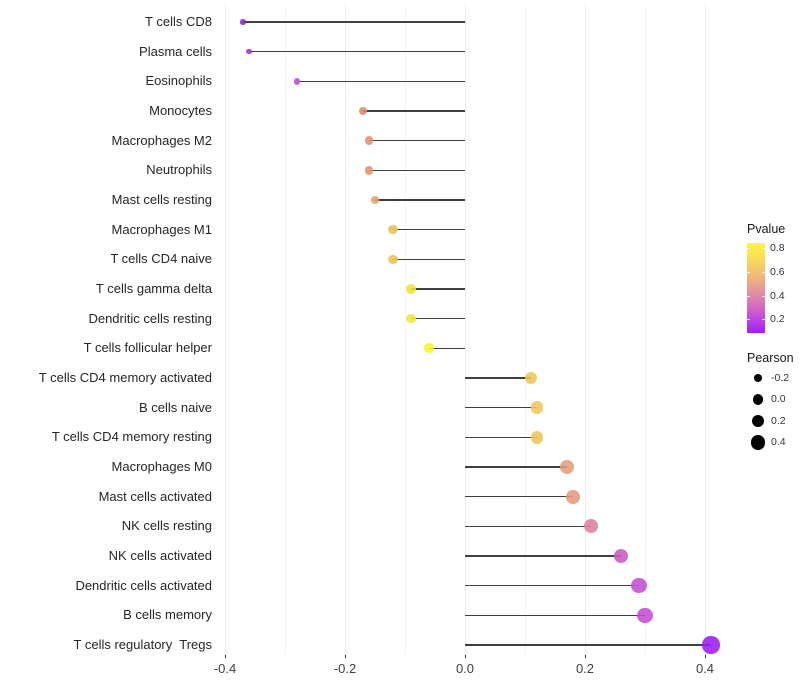  I want to click on size-legend-label: -0.2, so click(780, 377).